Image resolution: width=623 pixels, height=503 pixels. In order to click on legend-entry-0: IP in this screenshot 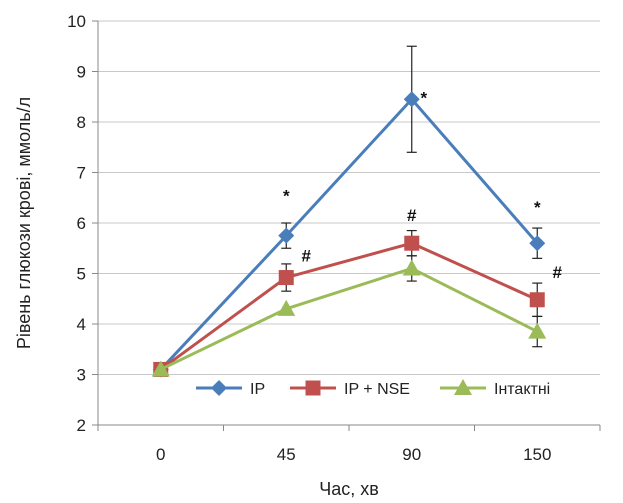, I will do `click(230, 389)`.